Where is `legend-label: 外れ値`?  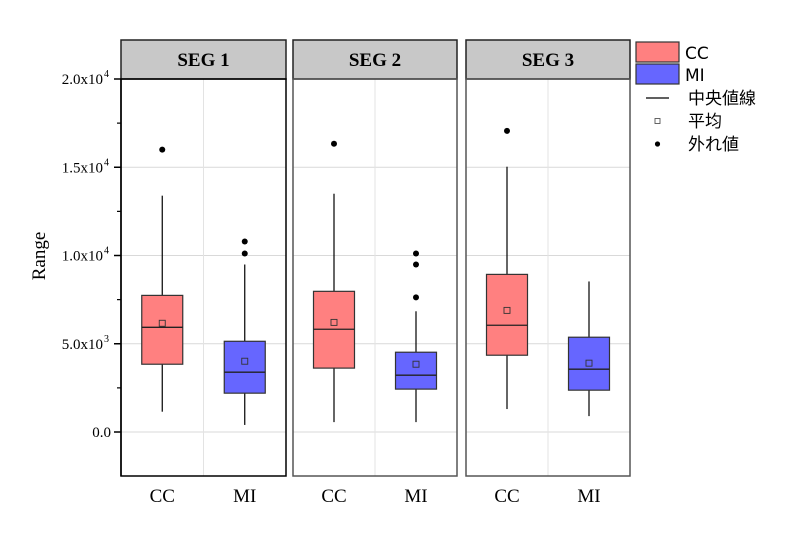 legend-label: 外れ値 is located at coordinates (713, 145).